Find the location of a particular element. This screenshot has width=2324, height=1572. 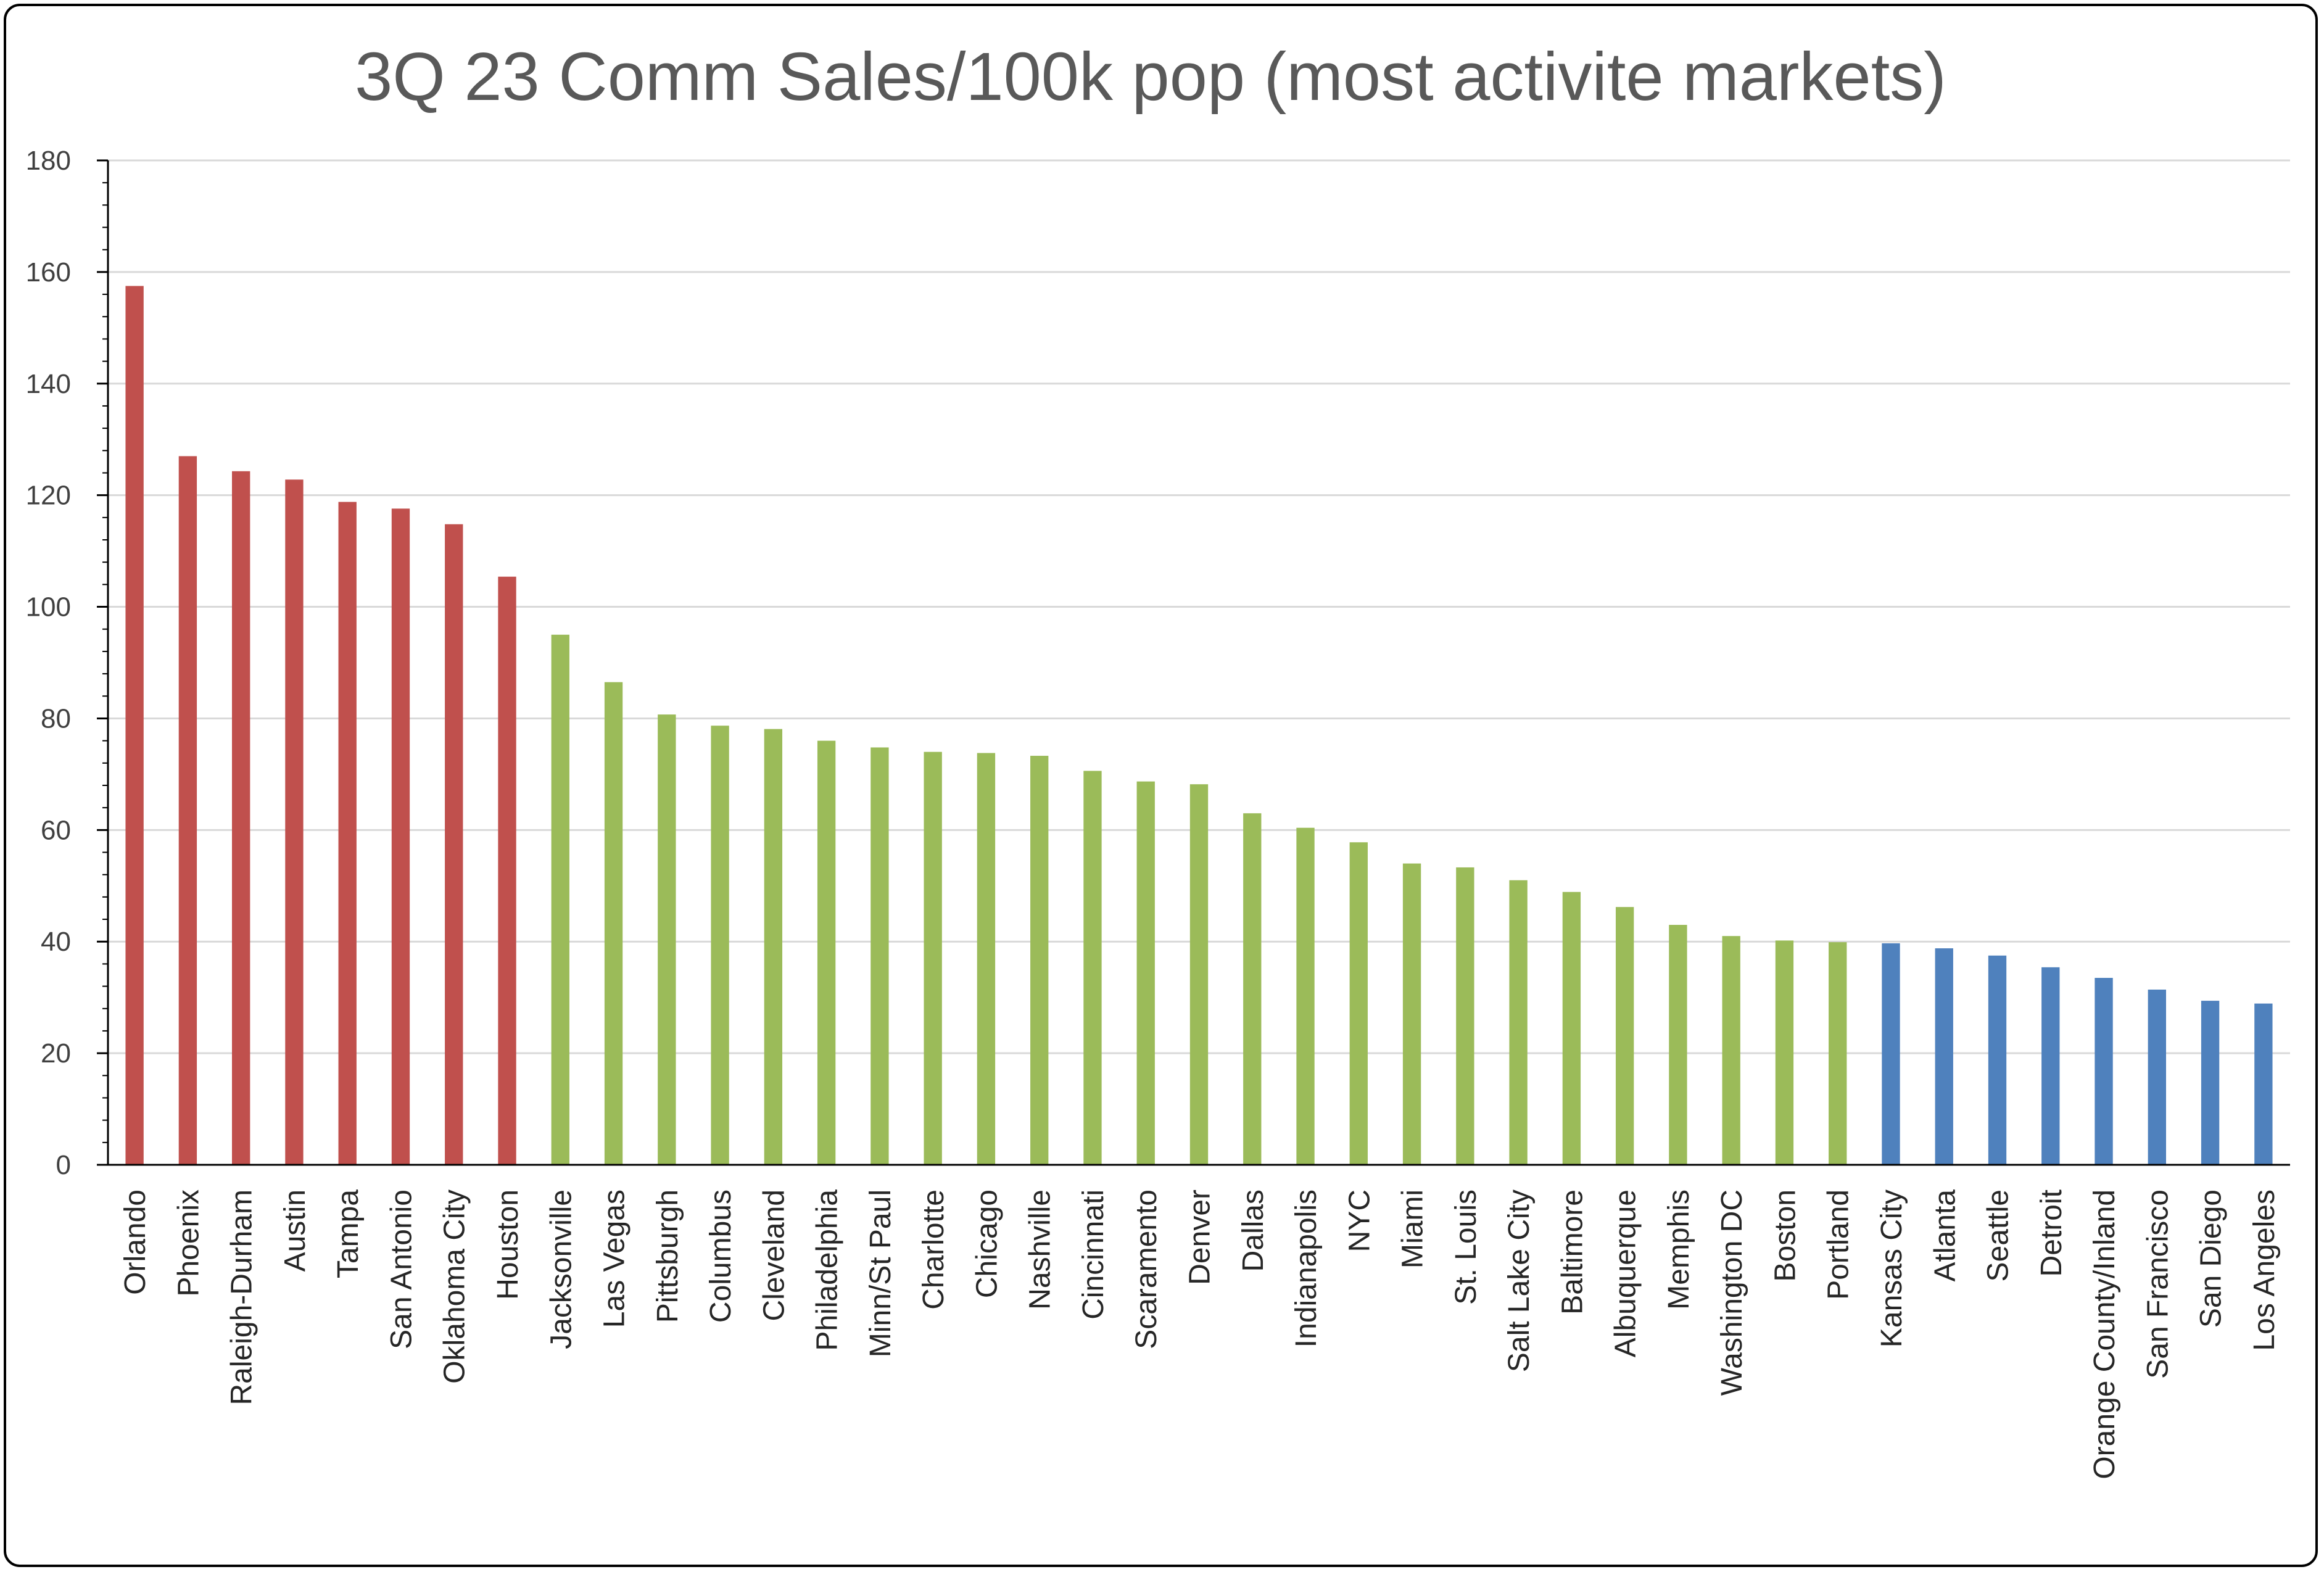

category-label: Boston is located at coordinates (1785, 1235).